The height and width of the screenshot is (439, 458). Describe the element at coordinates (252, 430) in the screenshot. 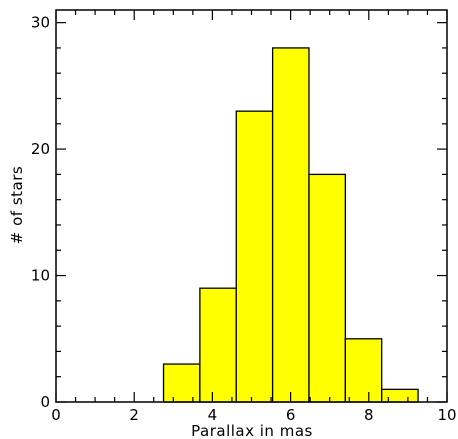

I see `x-axis-label: Parallax in mas` at that location.